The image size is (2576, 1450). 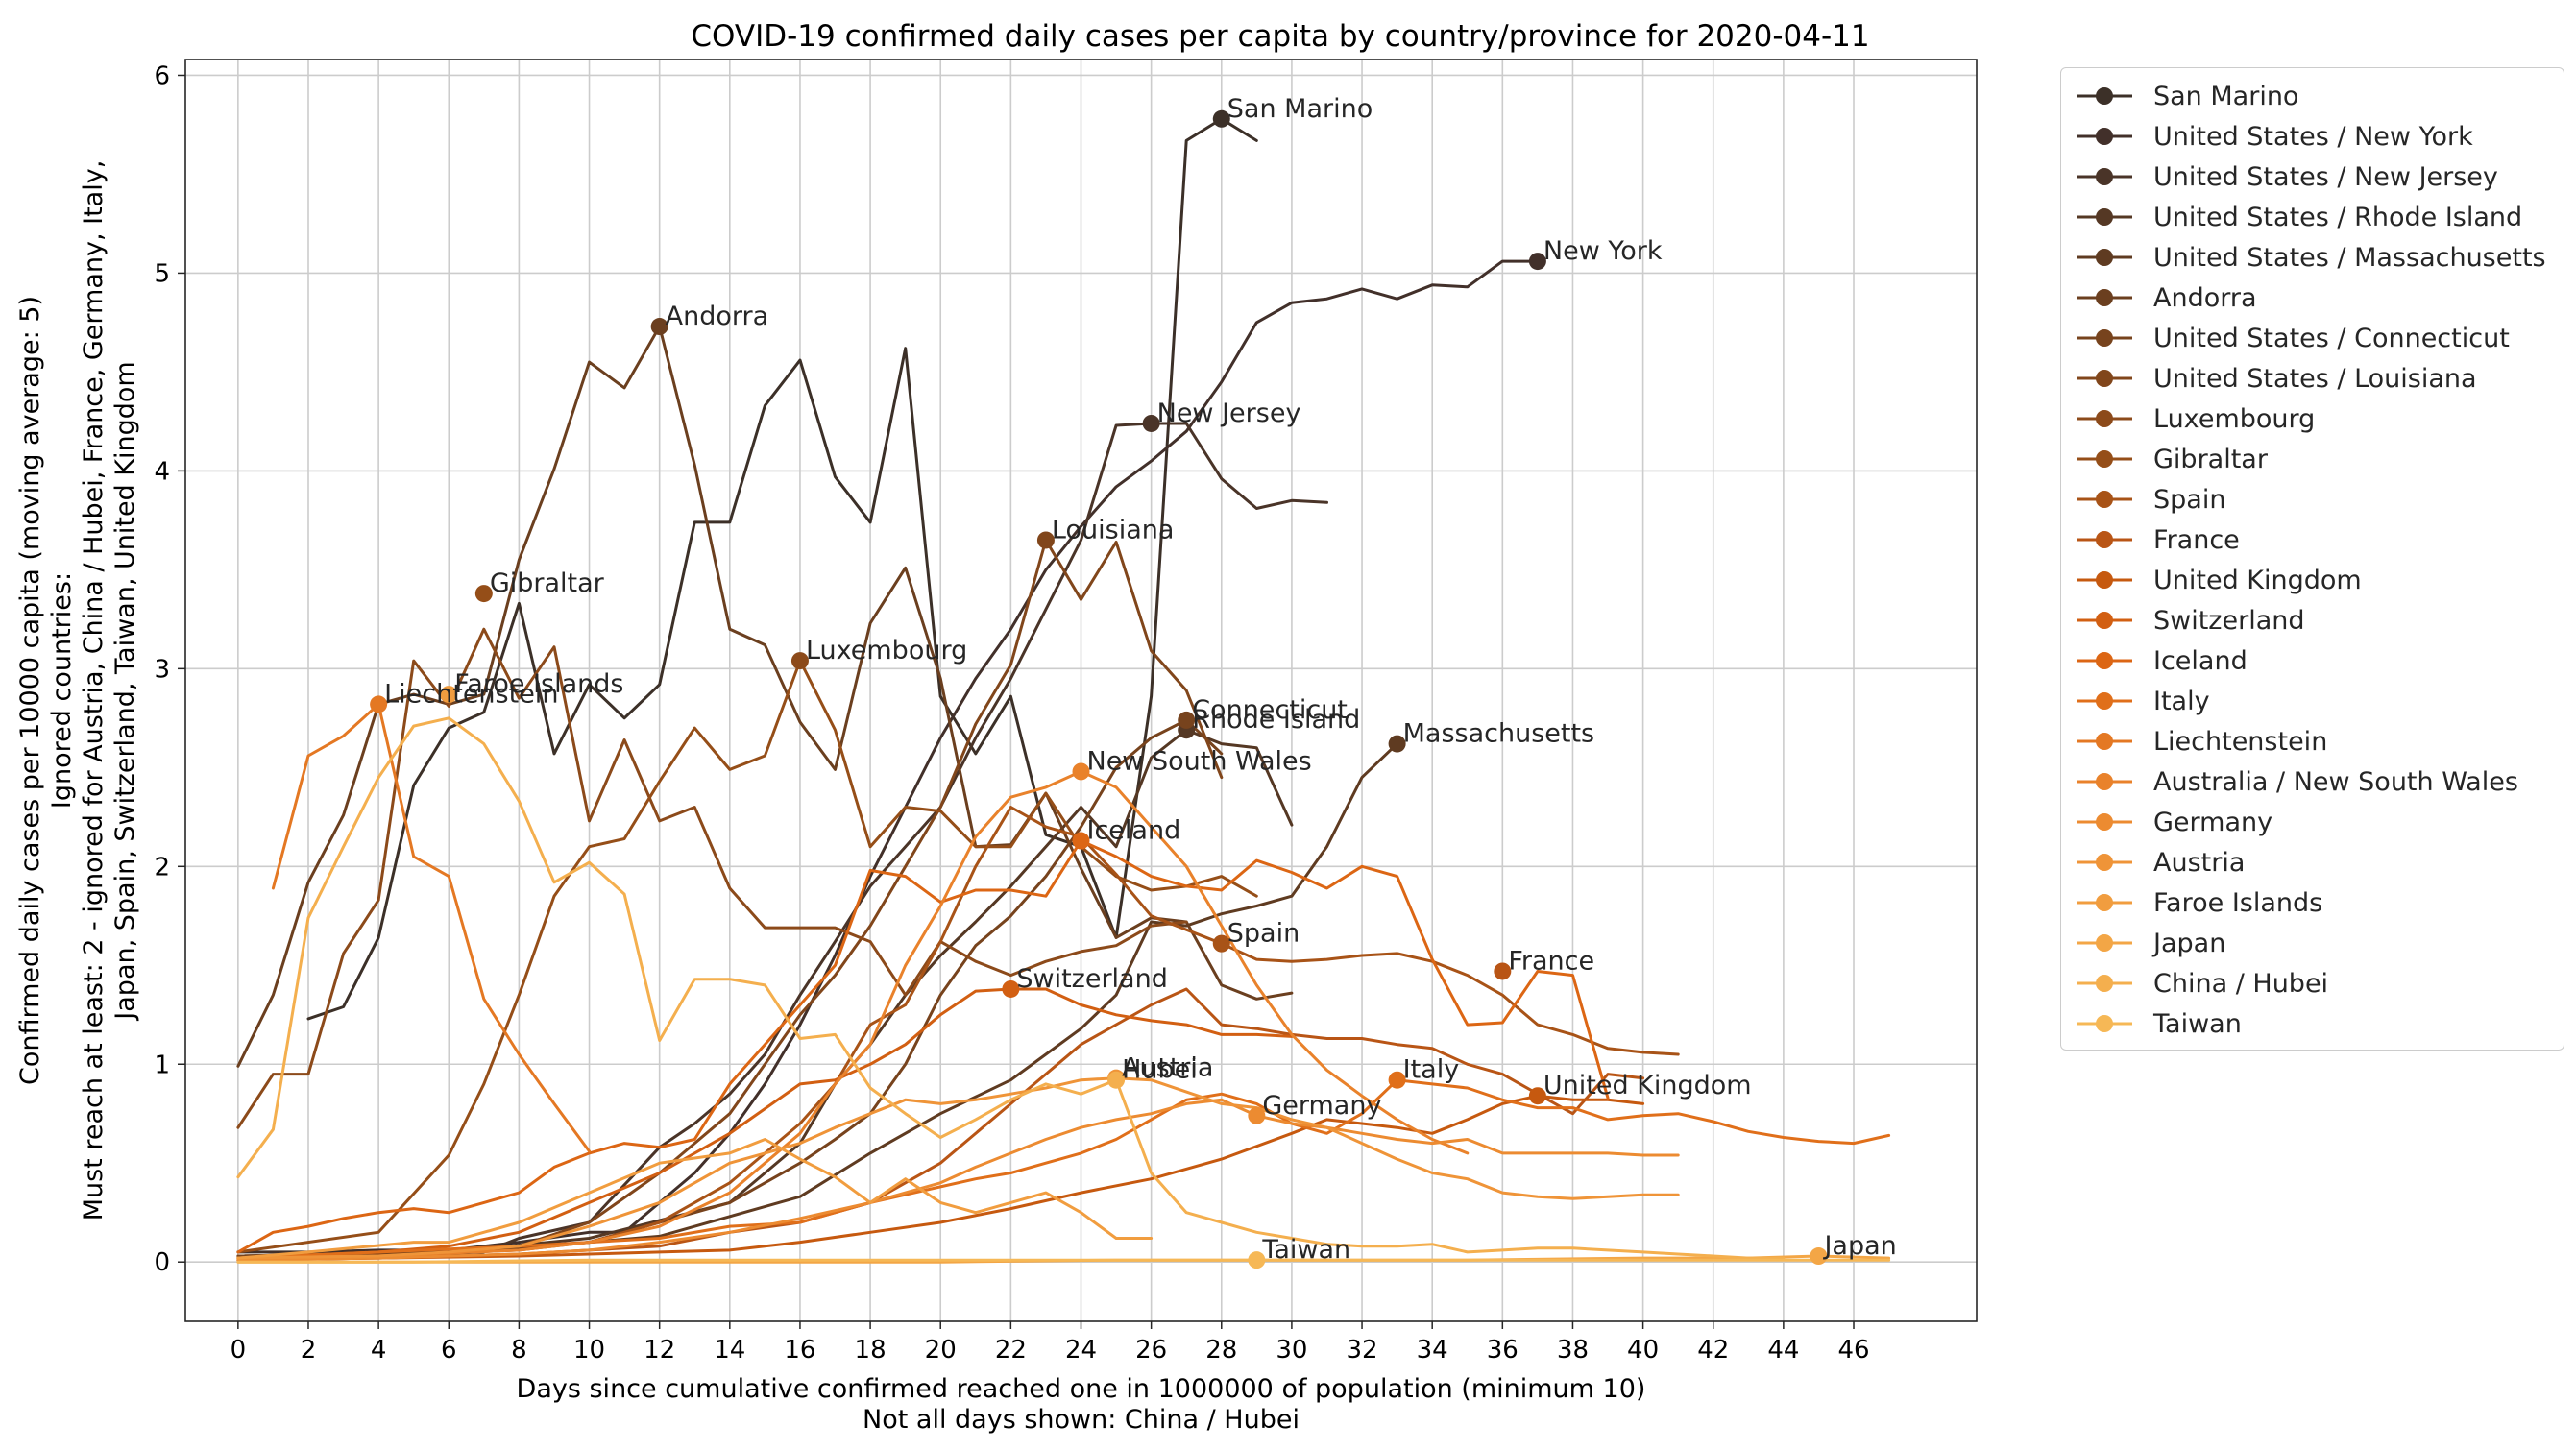 I want to click on series-annotation: France, so click(x=1551, y=961).